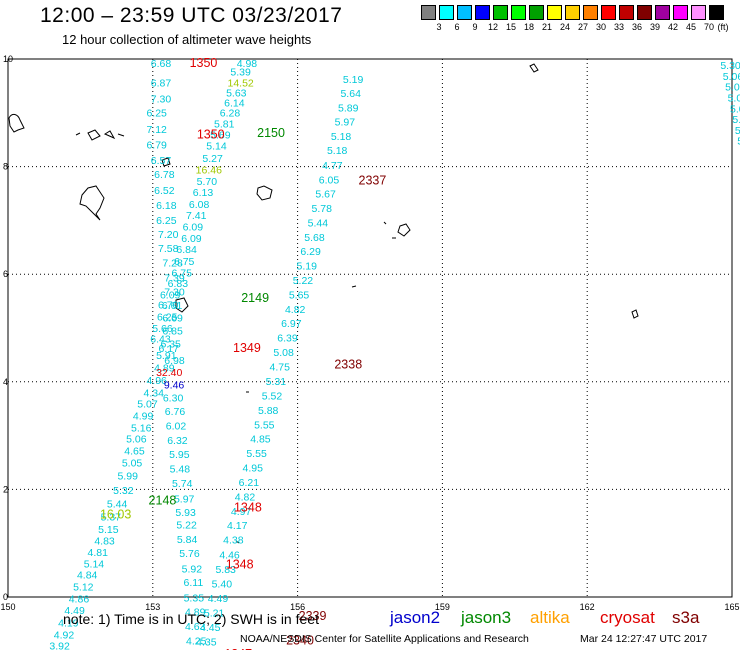  What do you see at coordinates (98, 553) in the screenshot?
I see `swh-value: 4.81` at bounding box center [98, 553].